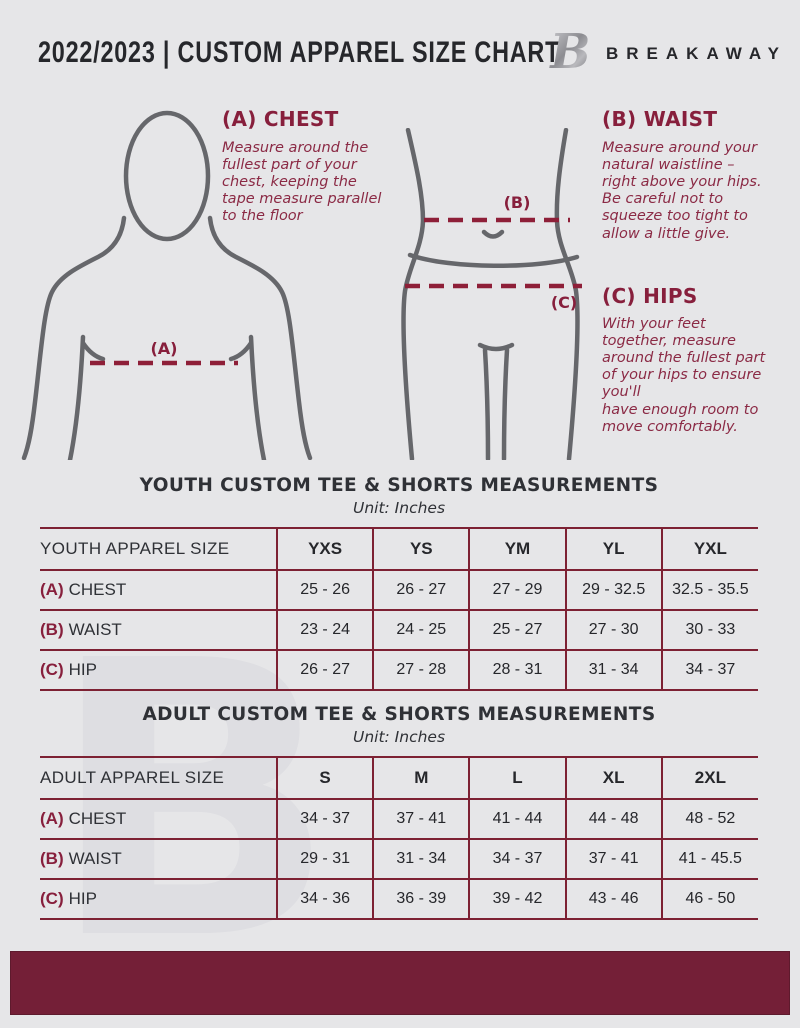 Image resolution: width=800 pixels, height=1028 pixels. Describe the element at coordinates (493, 260) in the screenshot. I see `hip-crease` at that location.